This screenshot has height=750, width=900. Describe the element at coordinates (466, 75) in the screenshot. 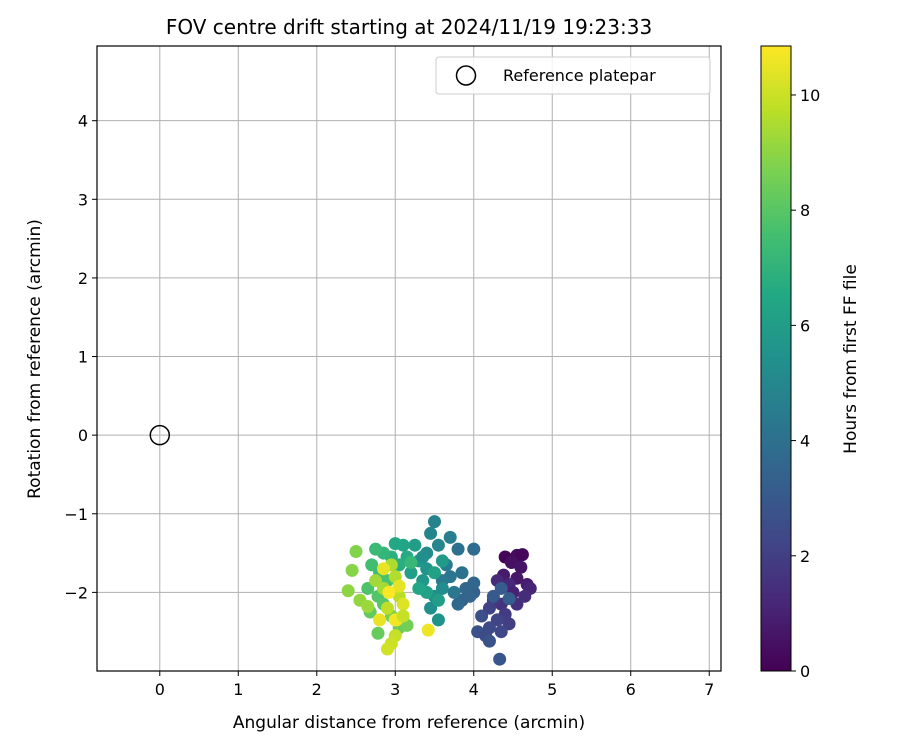

I see `legend-marker` at that location.